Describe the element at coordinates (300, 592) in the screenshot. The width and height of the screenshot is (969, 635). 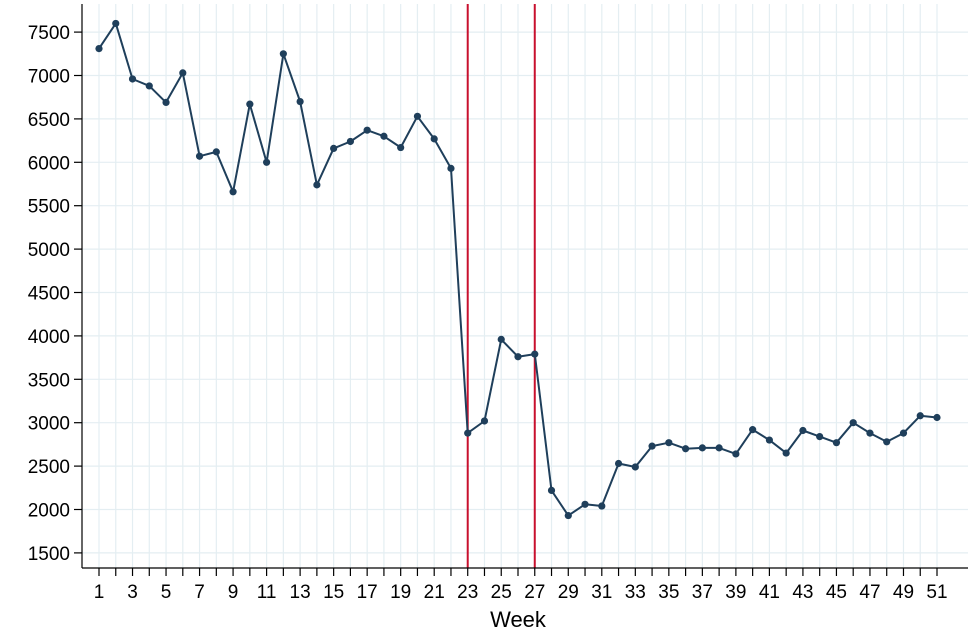
I see `x-tick-label: 13` at that location.